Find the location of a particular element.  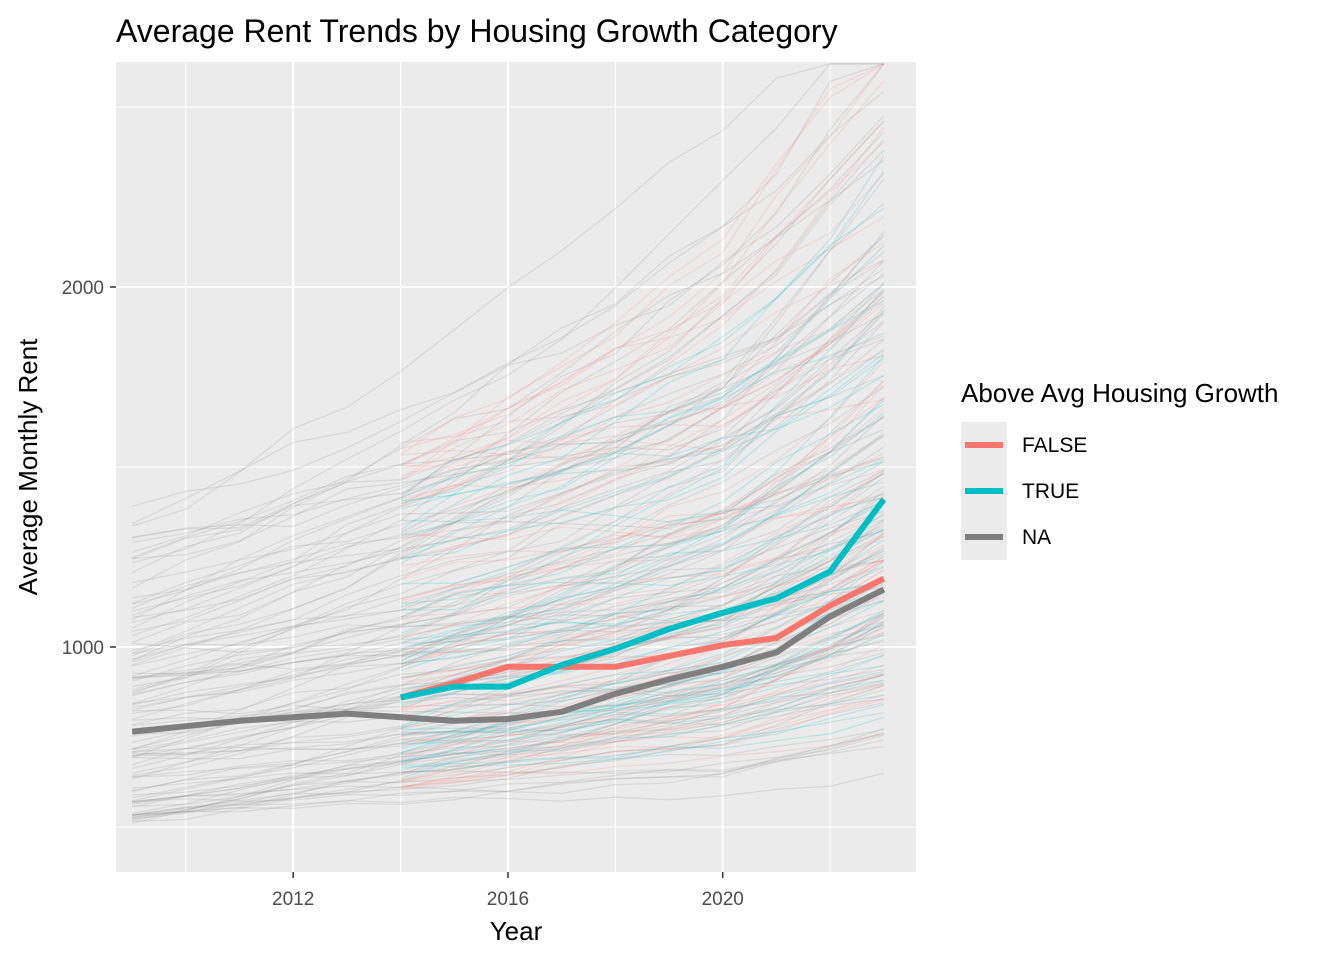

y-axis-title: Average Monthly Rent is located at coordinates (28, 467).